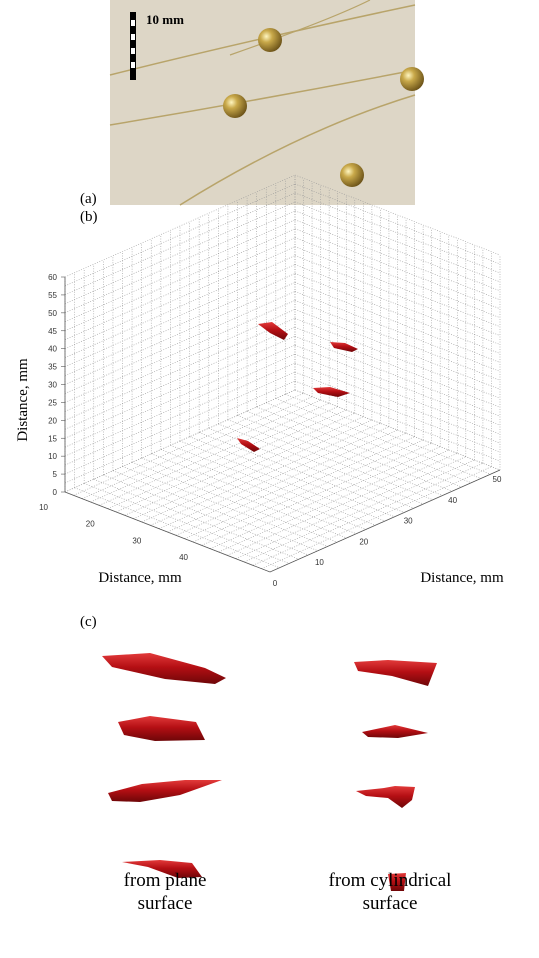  What do you see at coordinates (52, 367) in the screenshot?
I see `z-tick-label: 35` at bounding box center [52, 367].